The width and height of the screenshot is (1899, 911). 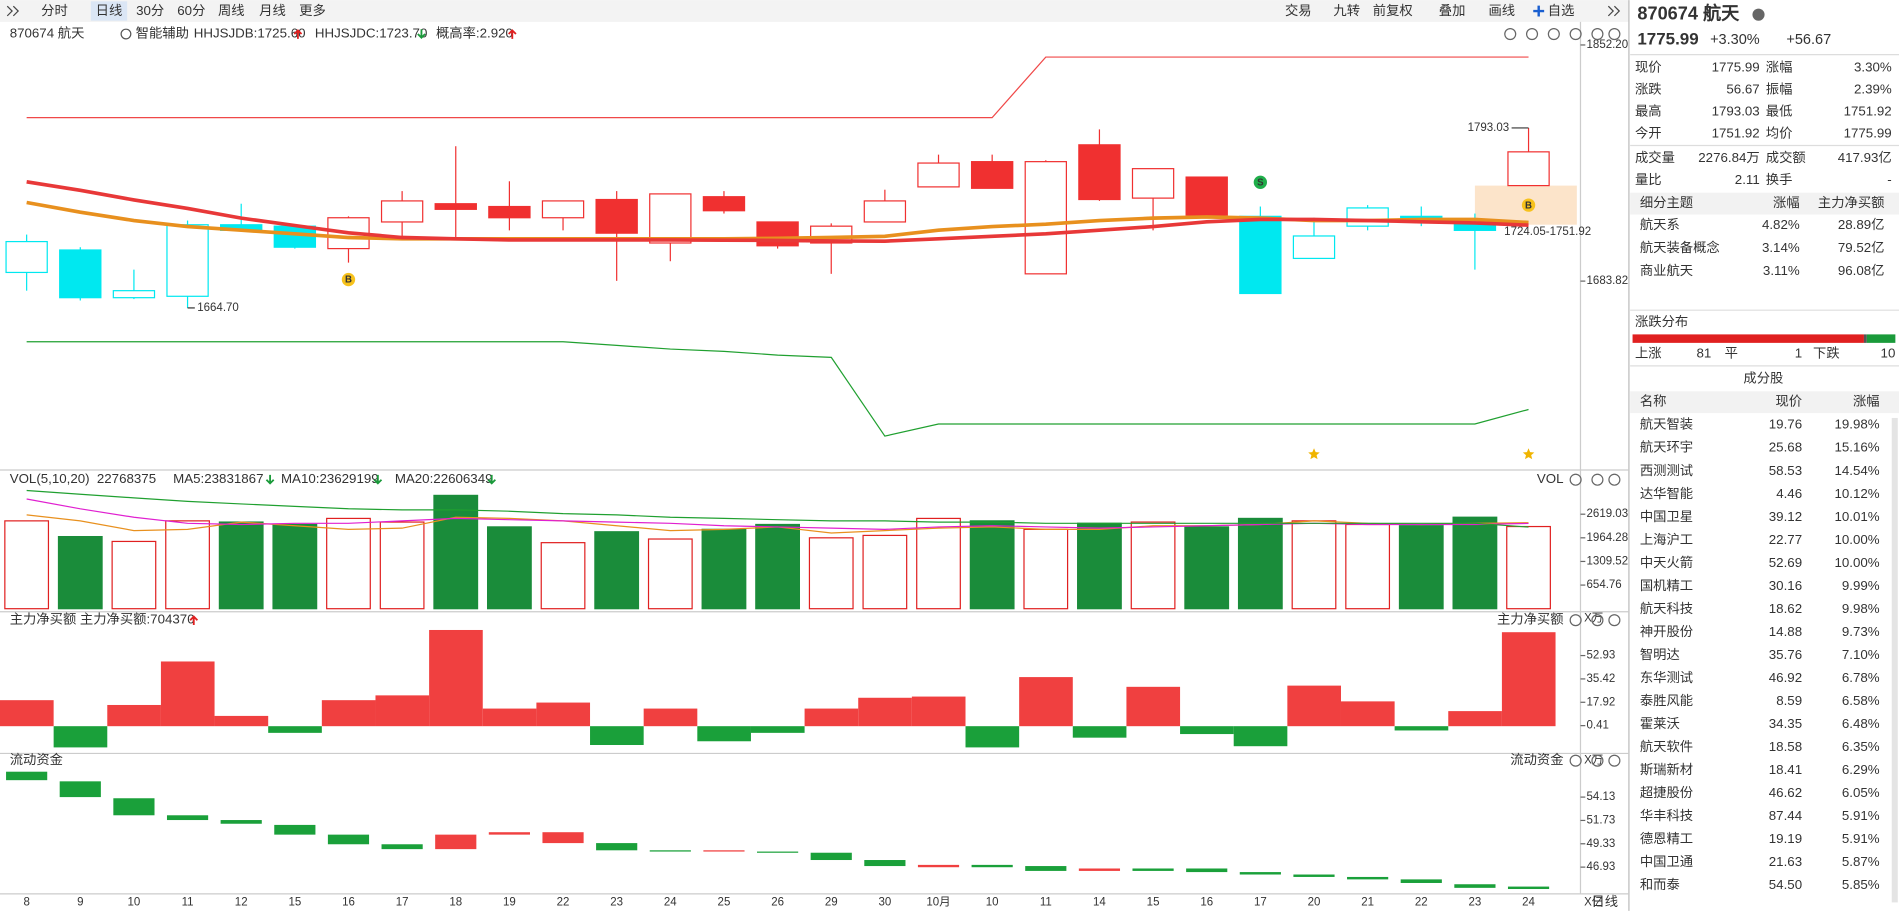 What do you see at coordinates (1666, 562) in the screenshot?
I see `stock-name-cell: 中天火箭` at bounding box center [1666, 562].